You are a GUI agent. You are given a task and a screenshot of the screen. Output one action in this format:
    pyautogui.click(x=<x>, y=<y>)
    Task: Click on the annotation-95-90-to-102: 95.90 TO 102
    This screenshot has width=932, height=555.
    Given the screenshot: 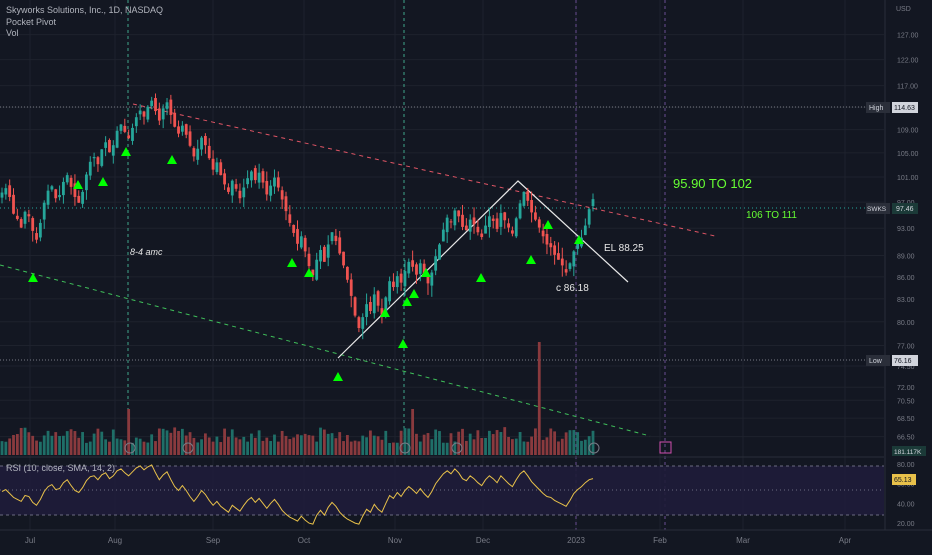 What is the action you would take?
    pyautogui.click(x=712, y=183)
    